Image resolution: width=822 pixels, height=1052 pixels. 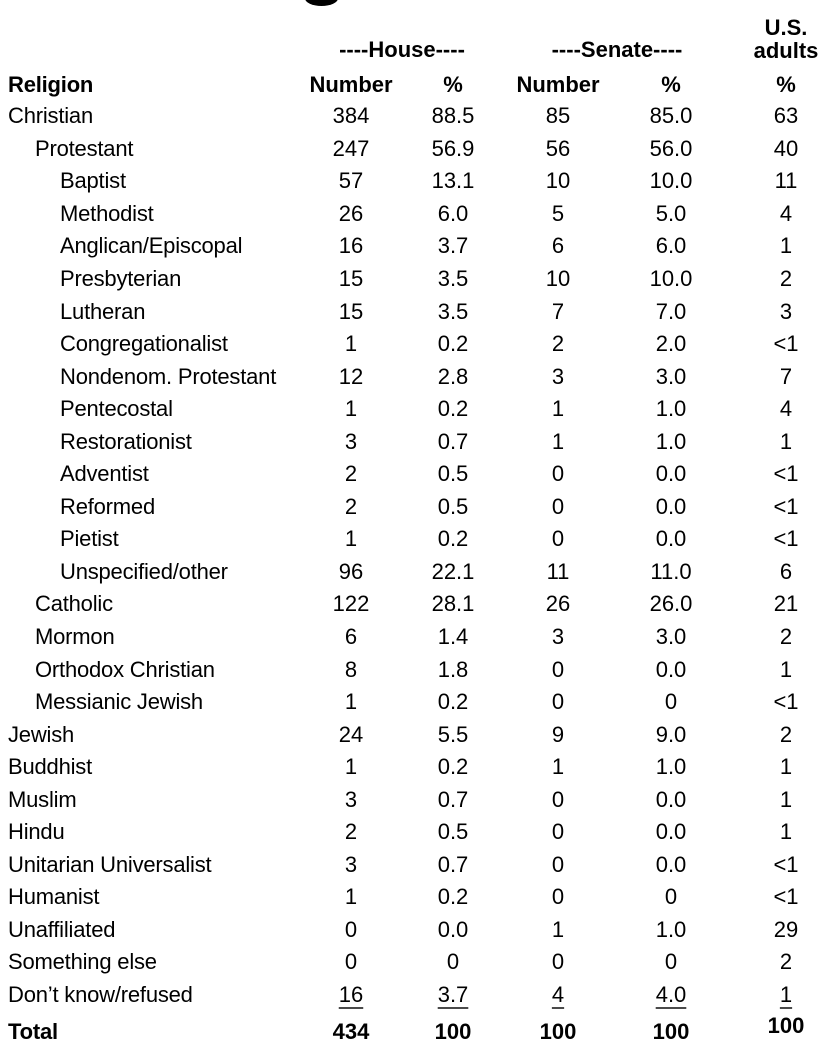 What do you see at coordinates (121, 278) in the screenshot?
I see `religion-label: Presbyterian` at bounding box center [121, 278].